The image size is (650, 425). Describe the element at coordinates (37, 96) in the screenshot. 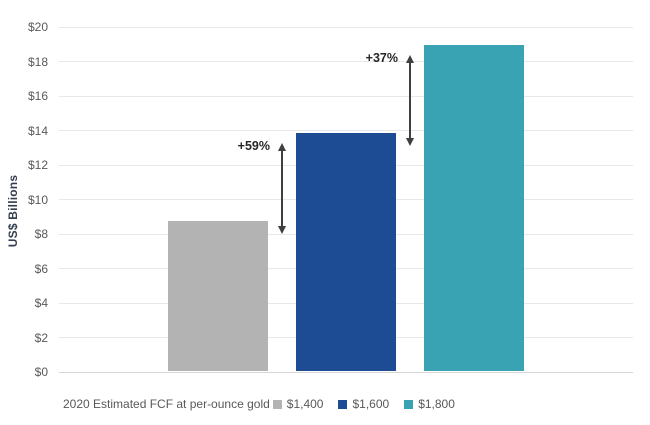

I see `y-tick-label: $16` at that location.